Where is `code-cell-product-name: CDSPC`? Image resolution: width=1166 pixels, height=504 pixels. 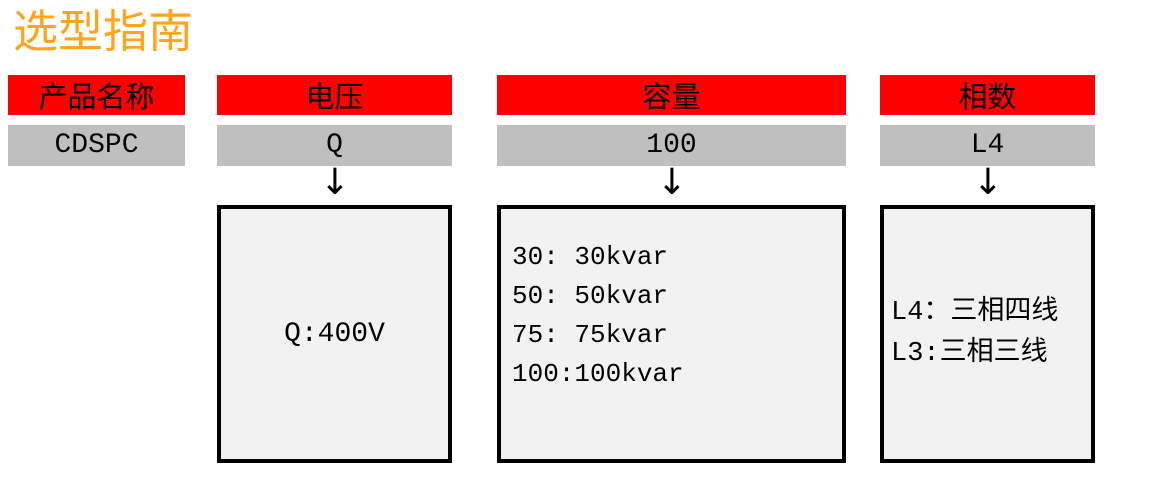
code-cell-product-name: CDSPC is located at coordinates (96, 145).